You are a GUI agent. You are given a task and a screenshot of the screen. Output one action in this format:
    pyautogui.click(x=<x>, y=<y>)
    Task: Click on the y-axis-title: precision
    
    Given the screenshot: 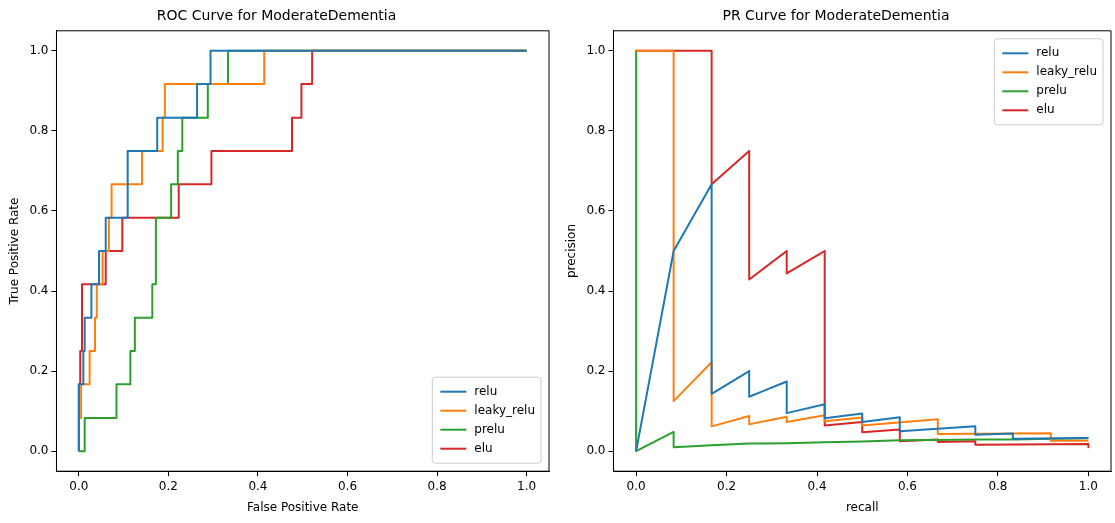 What is the action you would take?
    pyautogui.click(x=571, y=251)
    